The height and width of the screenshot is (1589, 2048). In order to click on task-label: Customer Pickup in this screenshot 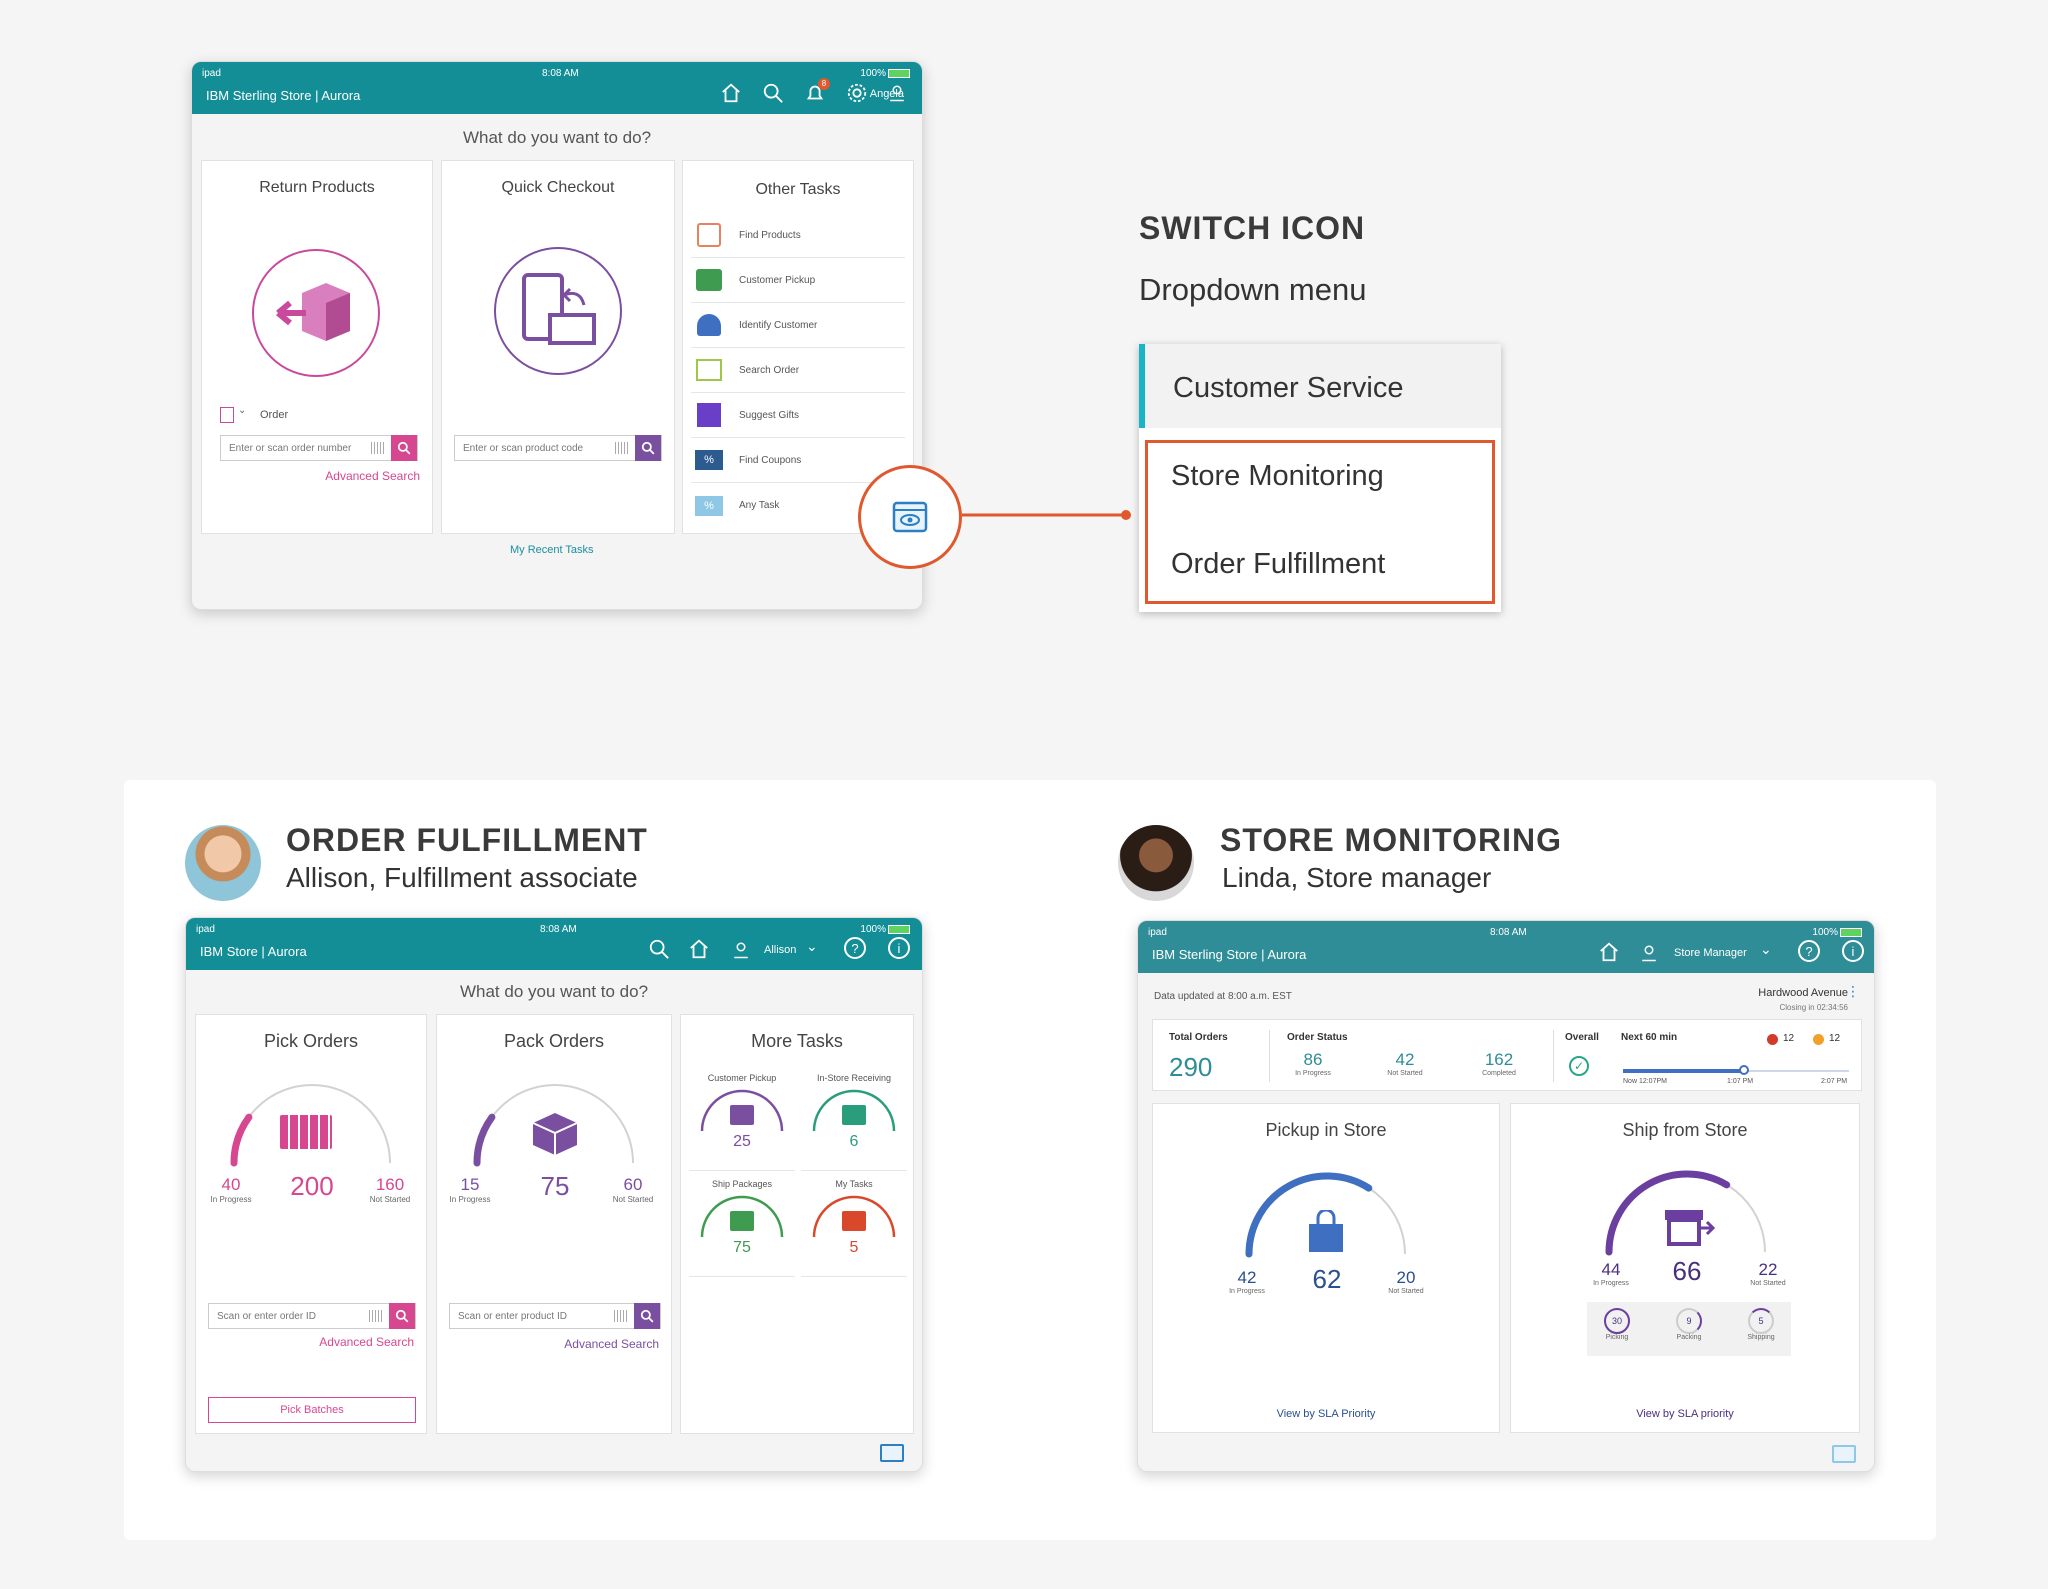, I will do `click(777, 280)`.